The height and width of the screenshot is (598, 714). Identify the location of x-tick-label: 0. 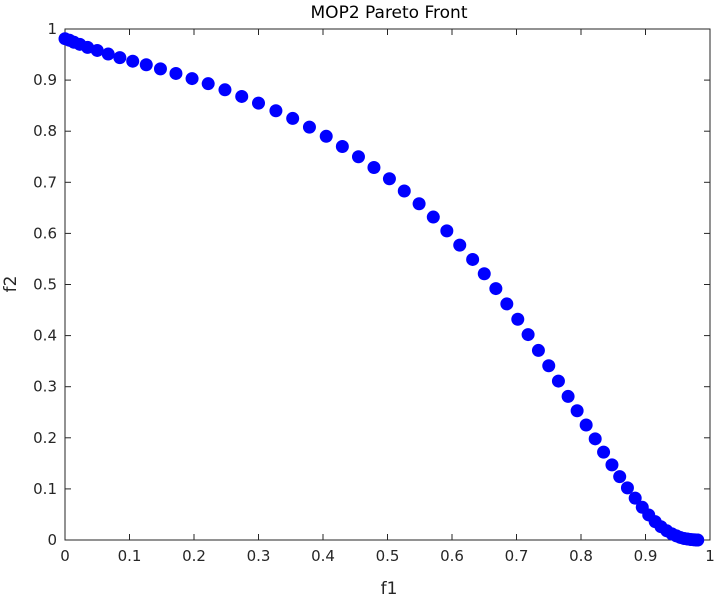
(65, 556).